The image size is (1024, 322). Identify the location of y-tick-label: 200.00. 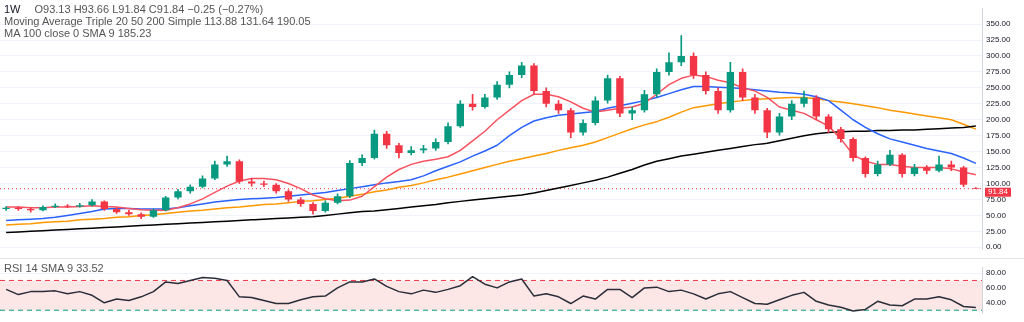
(999, 119).